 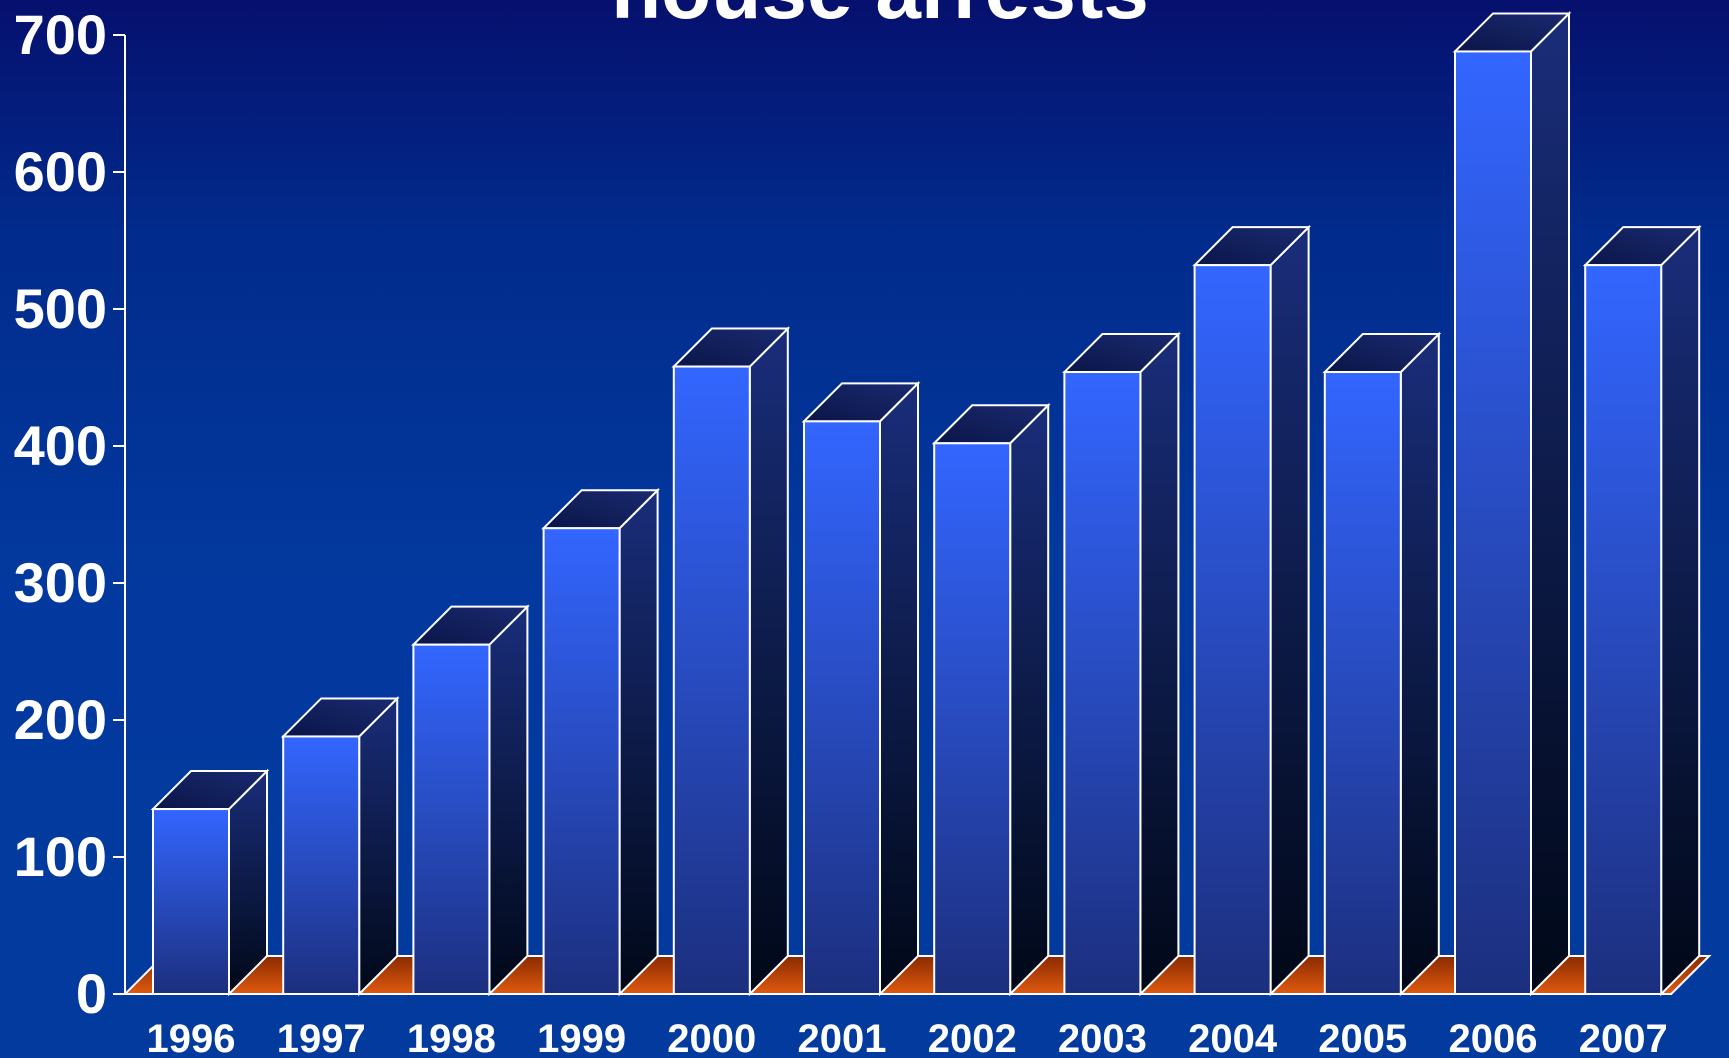 I want to click on x-tick-label: 1996, so click(x=191, y=1037).